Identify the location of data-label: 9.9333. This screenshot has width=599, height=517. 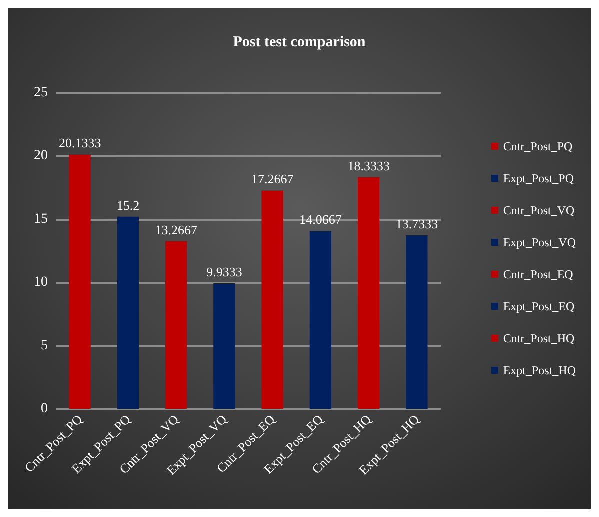
(224, 272).